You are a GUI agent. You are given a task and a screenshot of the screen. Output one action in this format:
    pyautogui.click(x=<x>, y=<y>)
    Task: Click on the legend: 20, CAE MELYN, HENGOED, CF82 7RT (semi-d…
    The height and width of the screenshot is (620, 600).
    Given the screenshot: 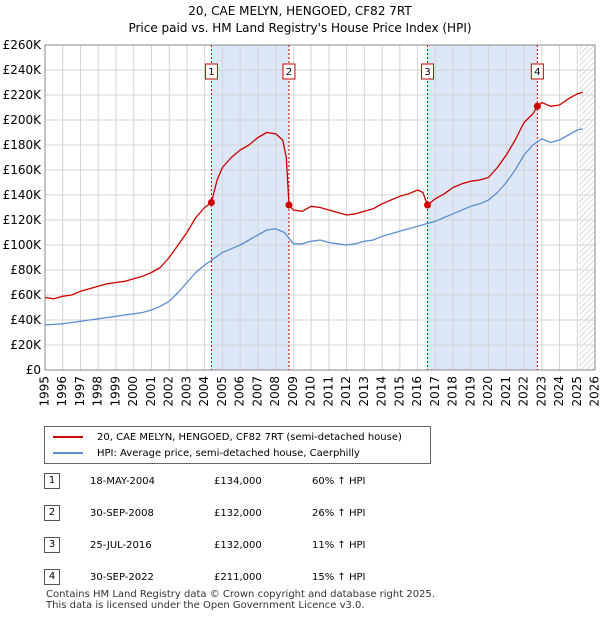 What is the action you would take?
    pyautogui.click(x=237, y=445)
    